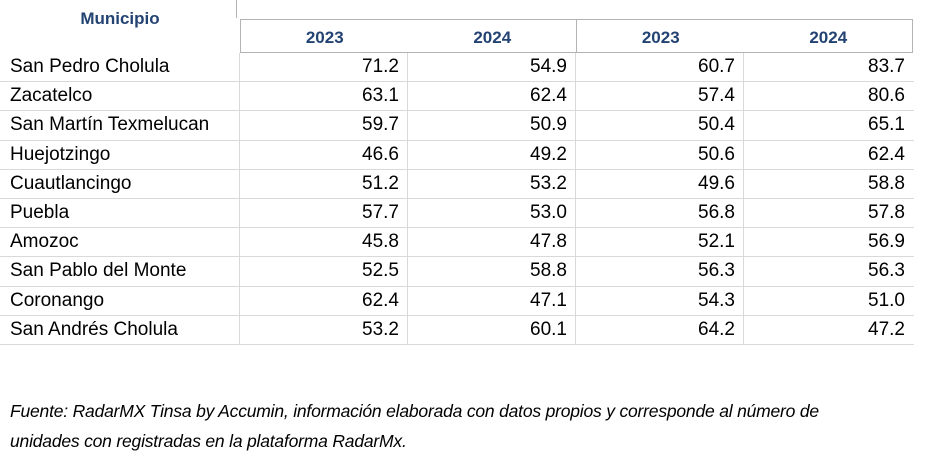 This screenshot has height=475, width=938. I want to click on table-row: Huejotzingo 46.6 49.2 50.6 62.4, so click(457, 155).